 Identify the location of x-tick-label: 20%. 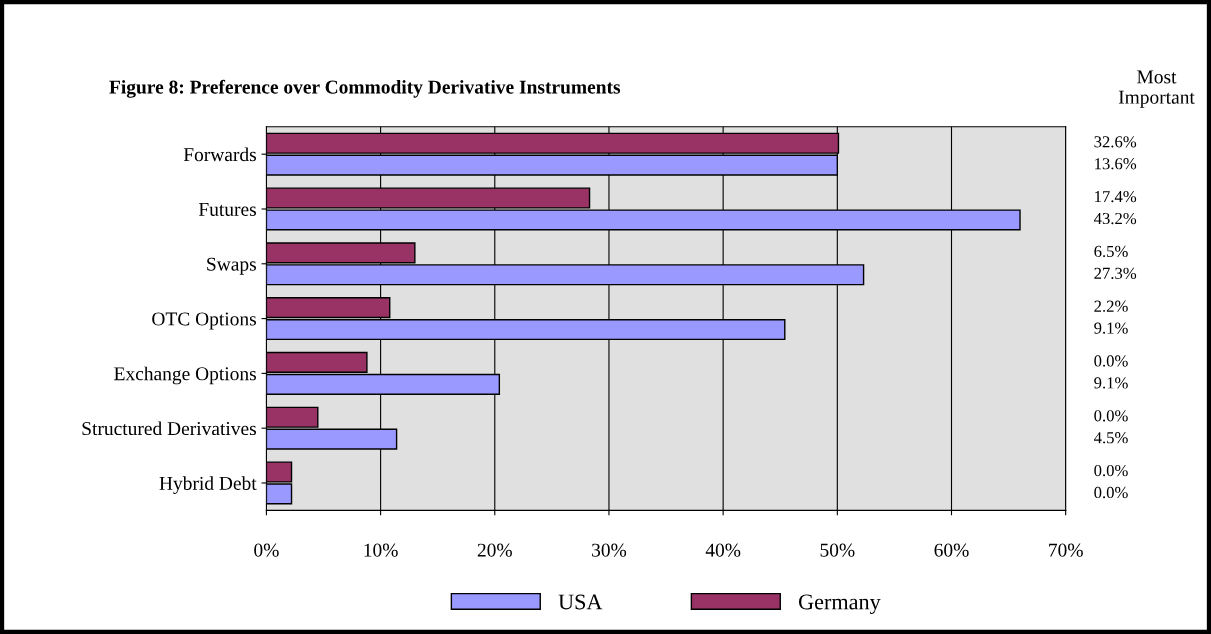
(494, 550).